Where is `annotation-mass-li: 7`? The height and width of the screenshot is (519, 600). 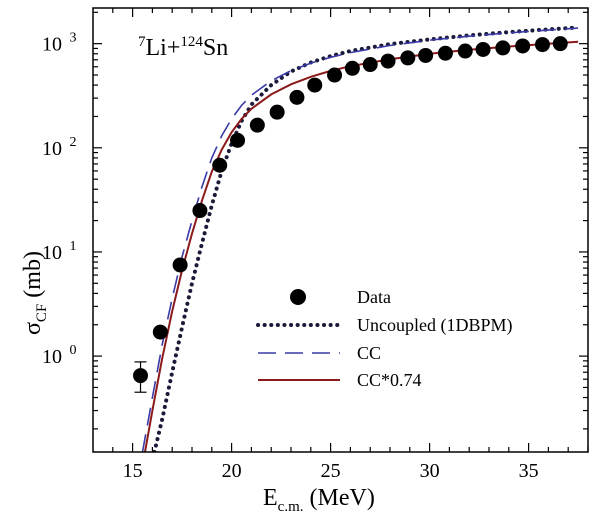
annotation-mass-li: 7 is located at coordinates (142, 42).